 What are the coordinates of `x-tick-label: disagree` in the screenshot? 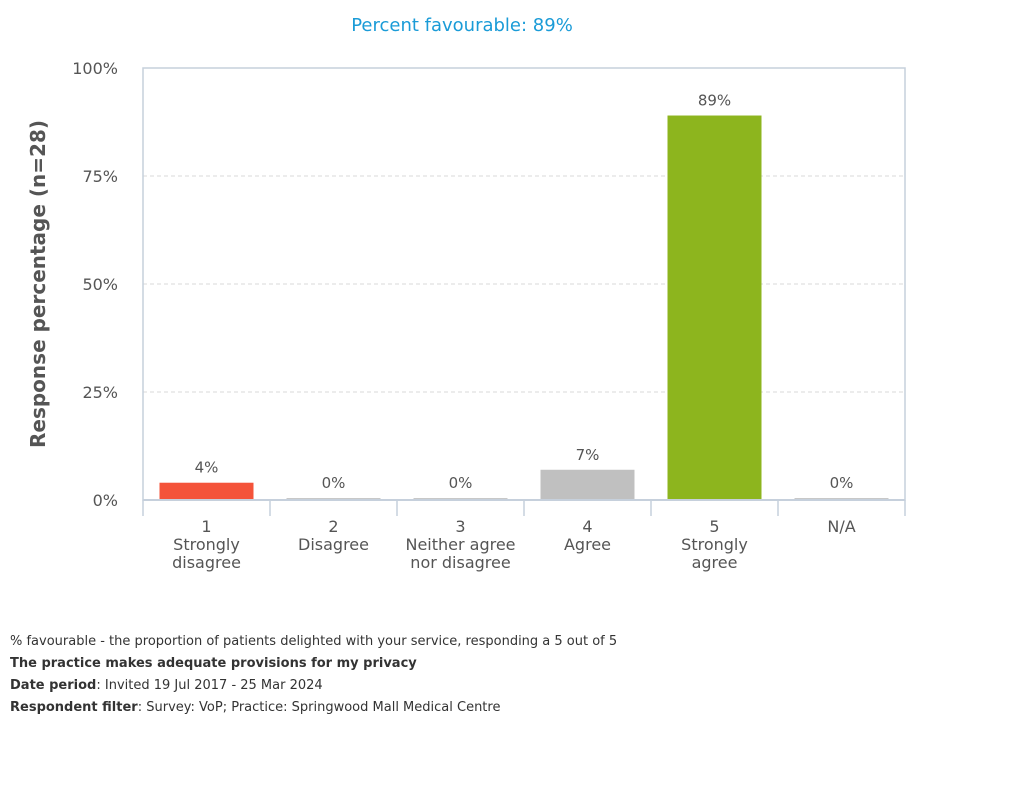 It's located at (206, 562).